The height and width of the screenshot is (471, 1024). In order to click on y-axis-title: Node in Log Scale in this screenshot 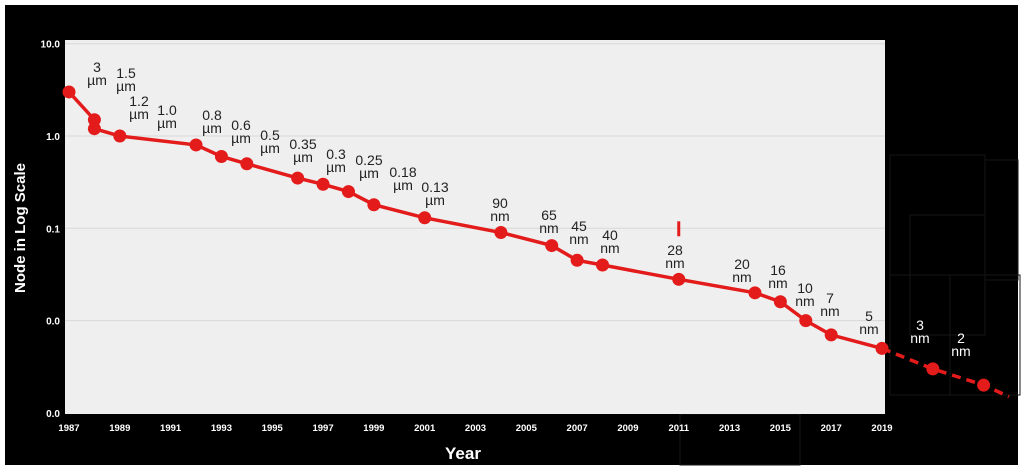, I will do `click(20, 228)`.